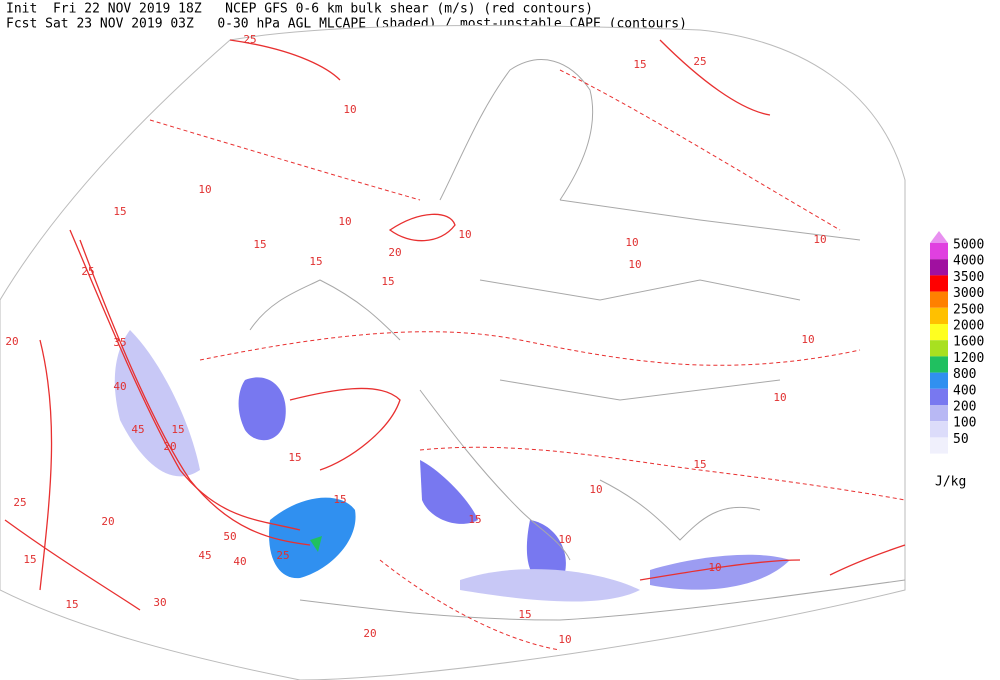 Image resolution: width=1000 pixels, height=680 pixels. I want to click on contour-label: 35, so click(119, 342).